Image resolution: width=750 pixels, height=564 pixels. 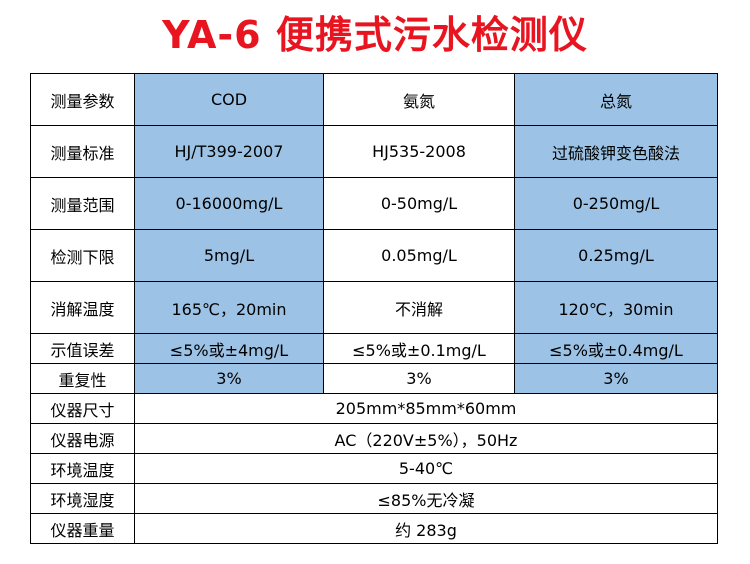 I want to click on span-cell: 205mm*85mm*60mm, so click(x=426, y=408).